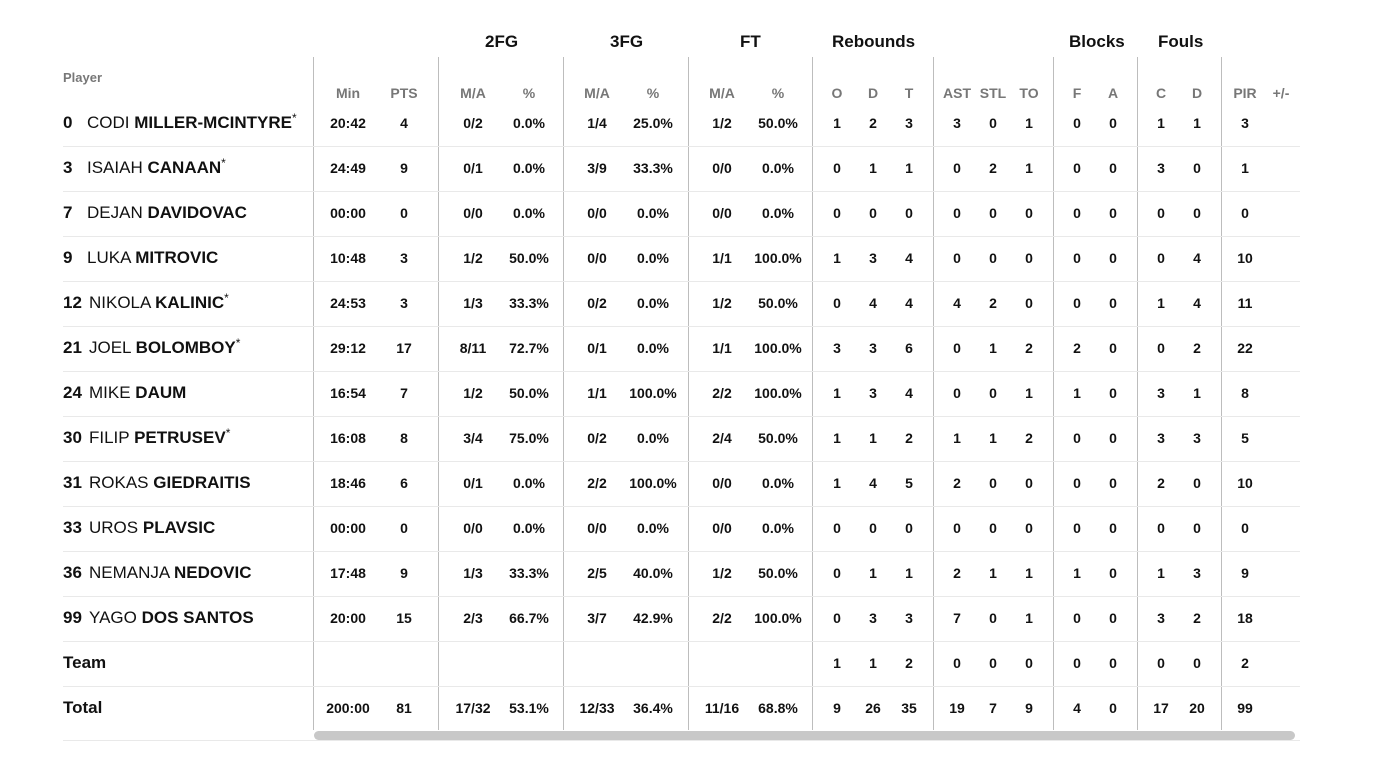 This screenshot has height=760, width=1373. I want to click on jersey-number: 36, so click(72, 572).